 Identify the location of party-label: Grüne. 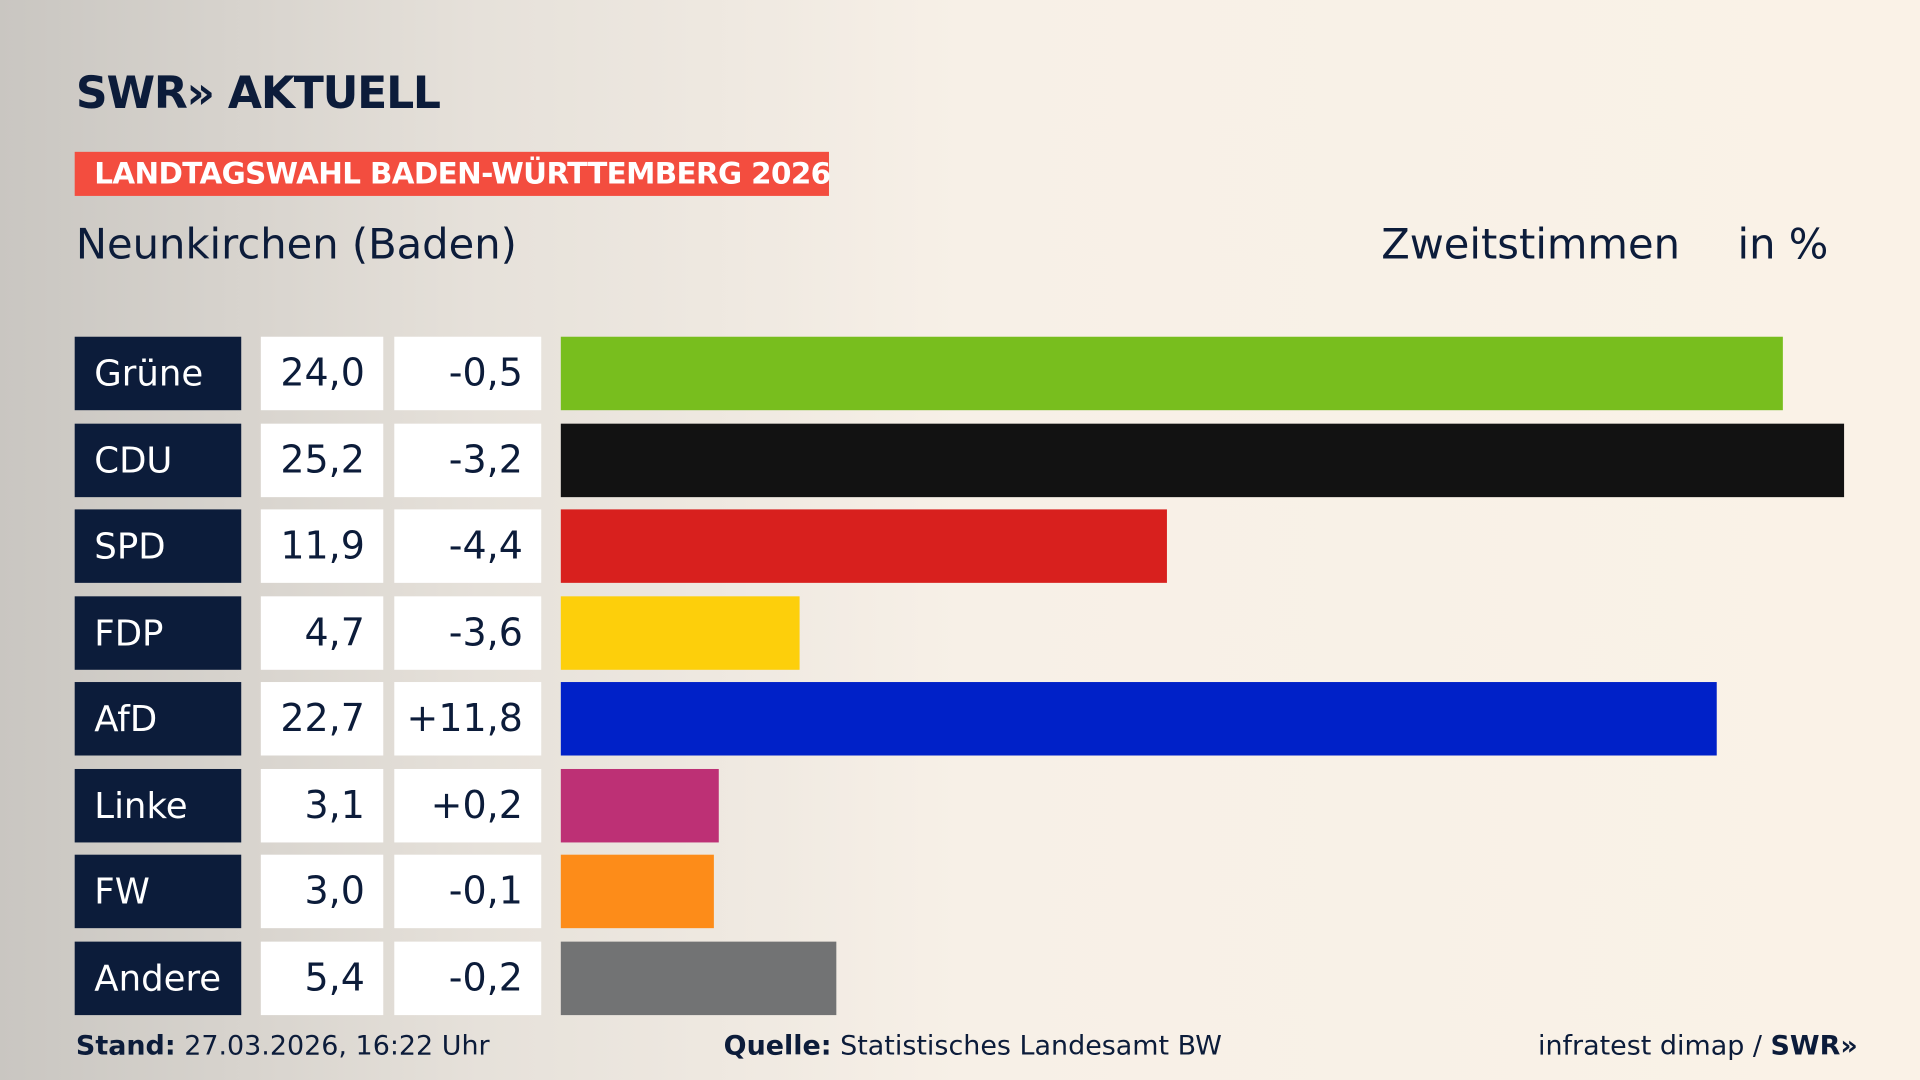
(158, 373).